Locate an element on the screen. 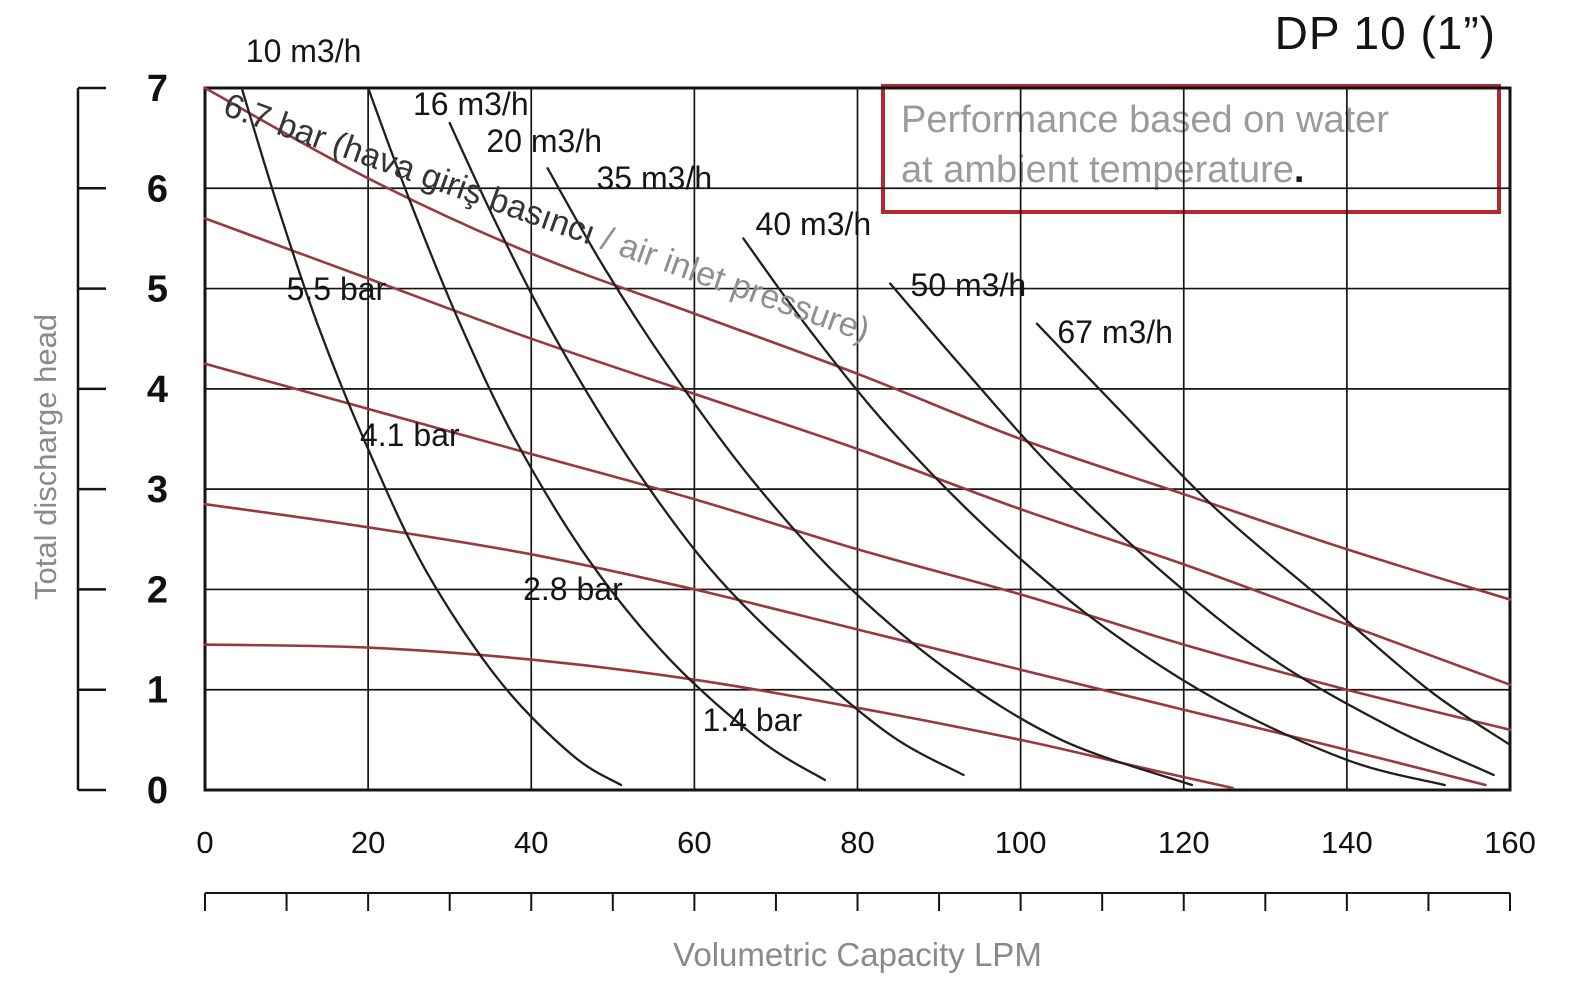  x-tick-label: 80 is located at coordinates (857, 842).